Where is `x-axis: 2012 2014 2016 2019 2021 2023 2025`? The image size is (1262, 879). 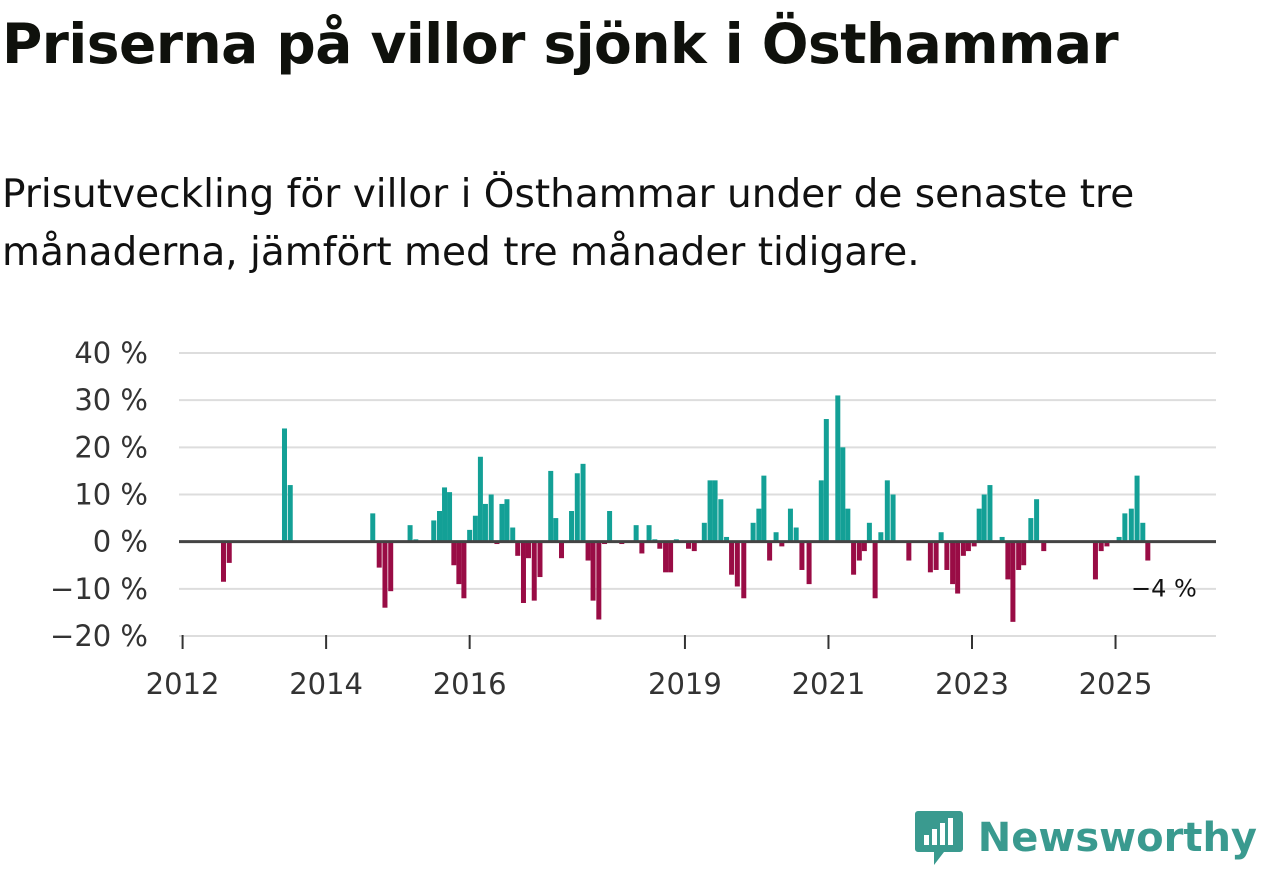 x-axis: 2012 2014 2016 2019 2021 2023 2025 is located at coordinates (649, 667).